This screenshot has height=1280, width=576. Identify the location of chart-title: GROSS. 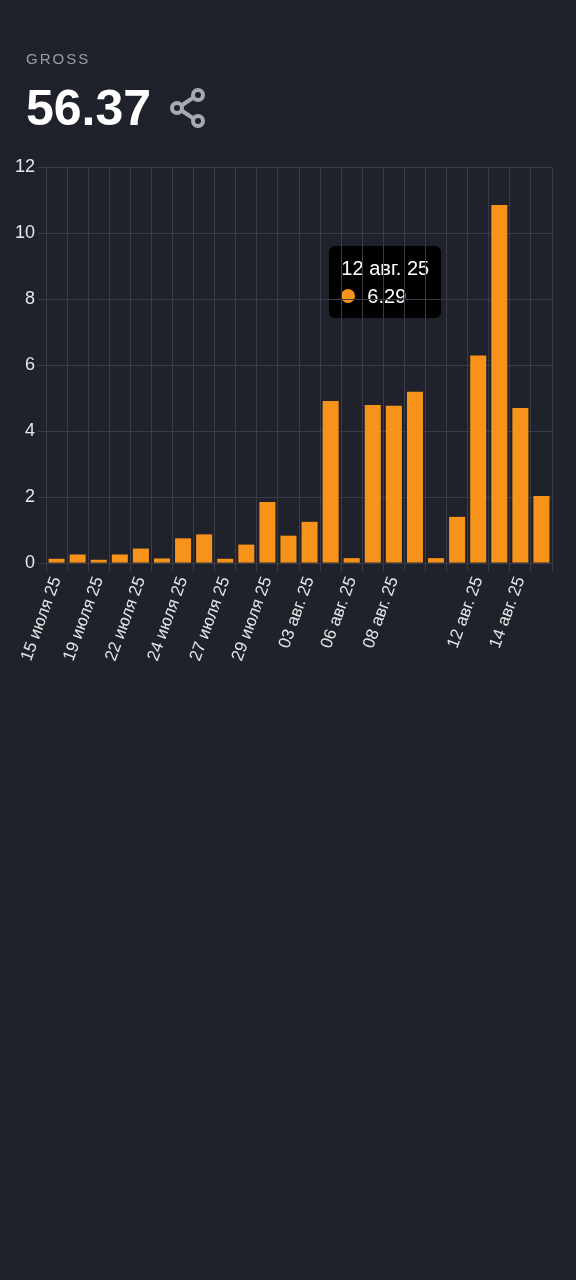
(59, 58).